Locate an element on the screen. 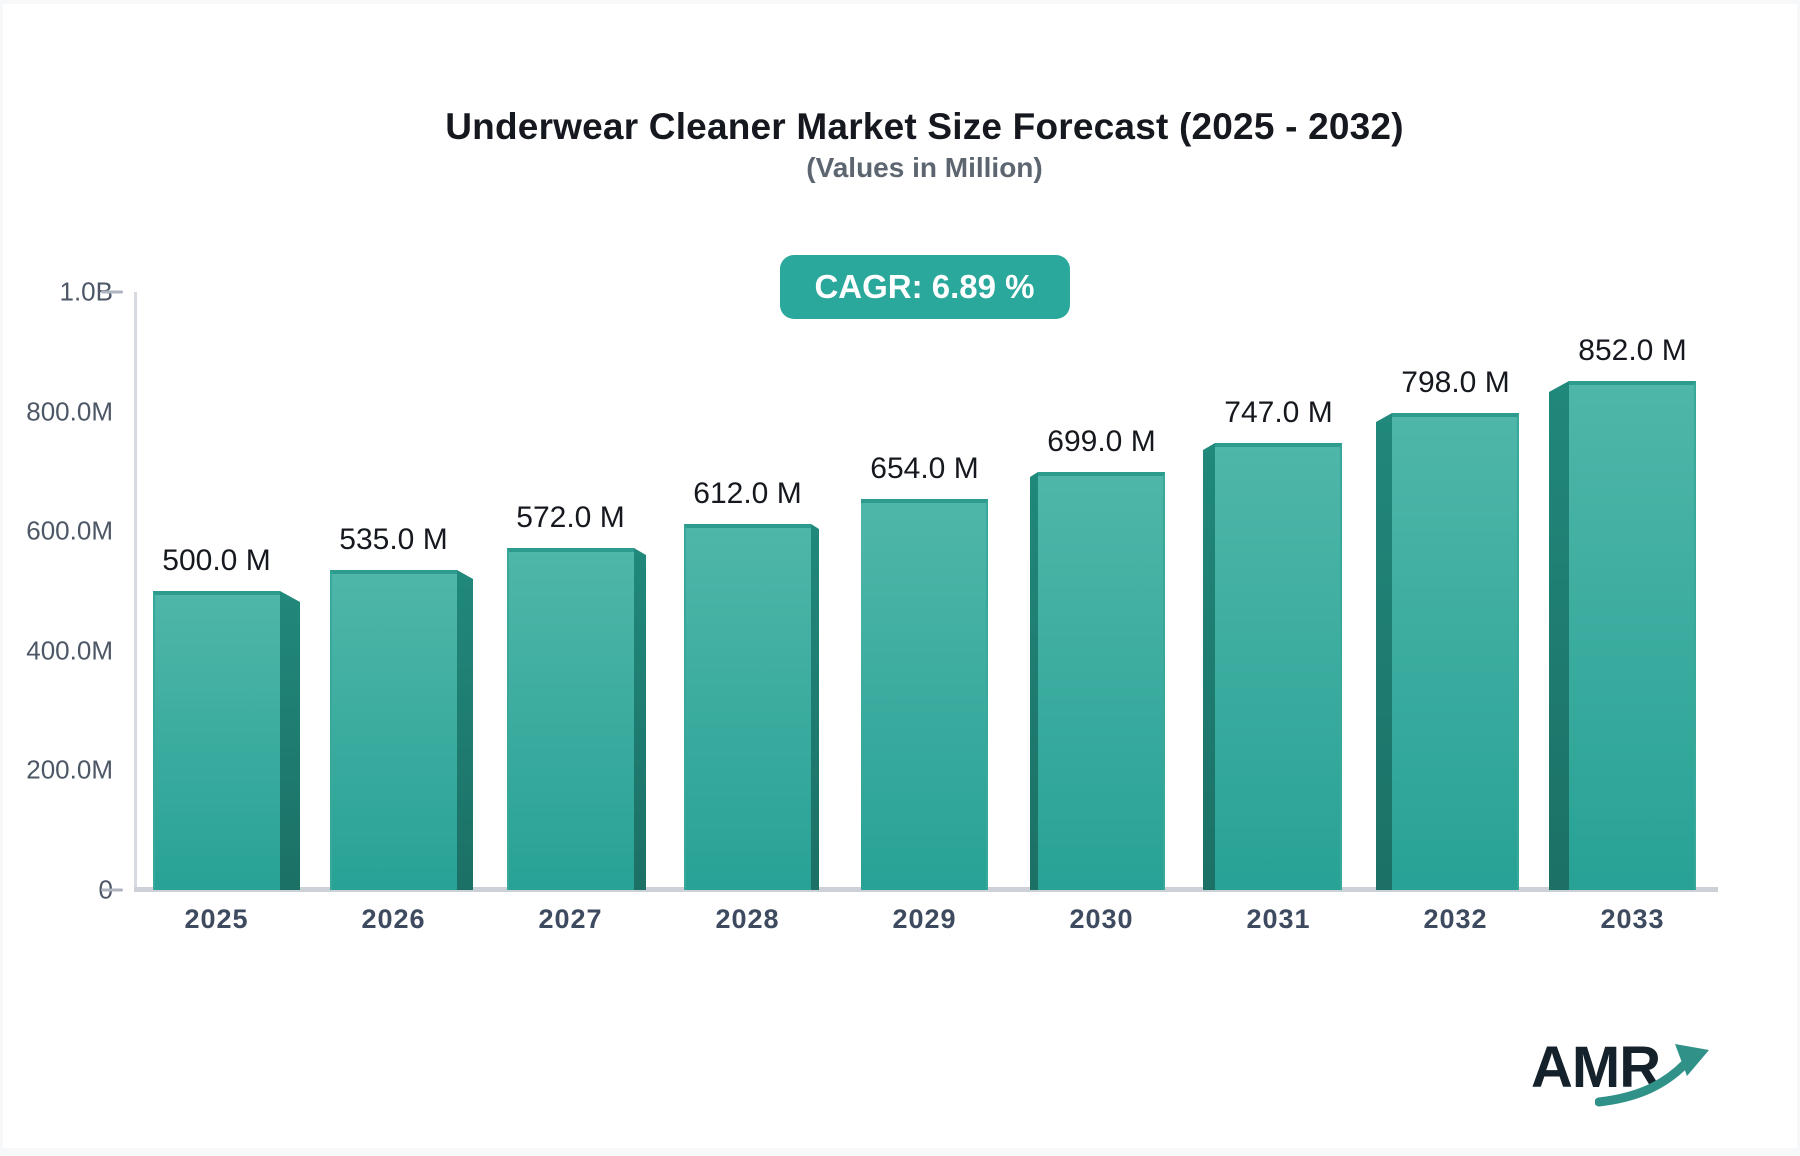  bar-value-label: 852.0 M is located at coordinates (1632, 350).